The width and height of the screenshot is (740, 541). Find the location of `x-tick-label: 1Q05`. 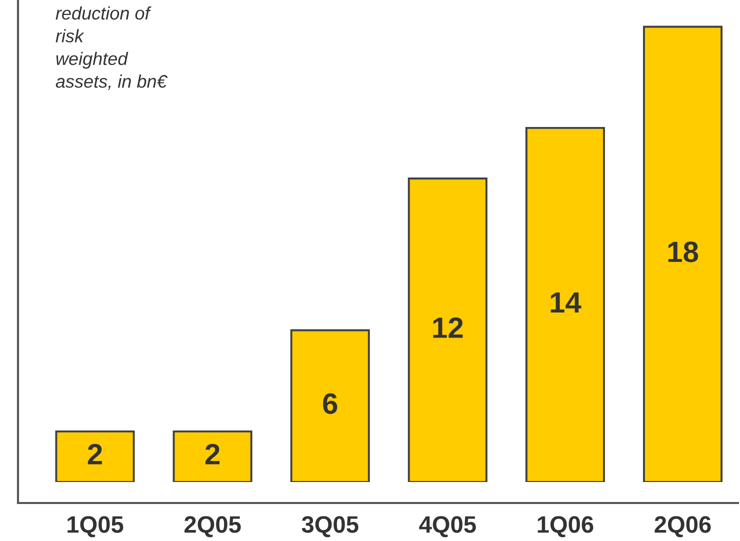

x-tick-label: 1Q05 is located at coordinates (96, 527).